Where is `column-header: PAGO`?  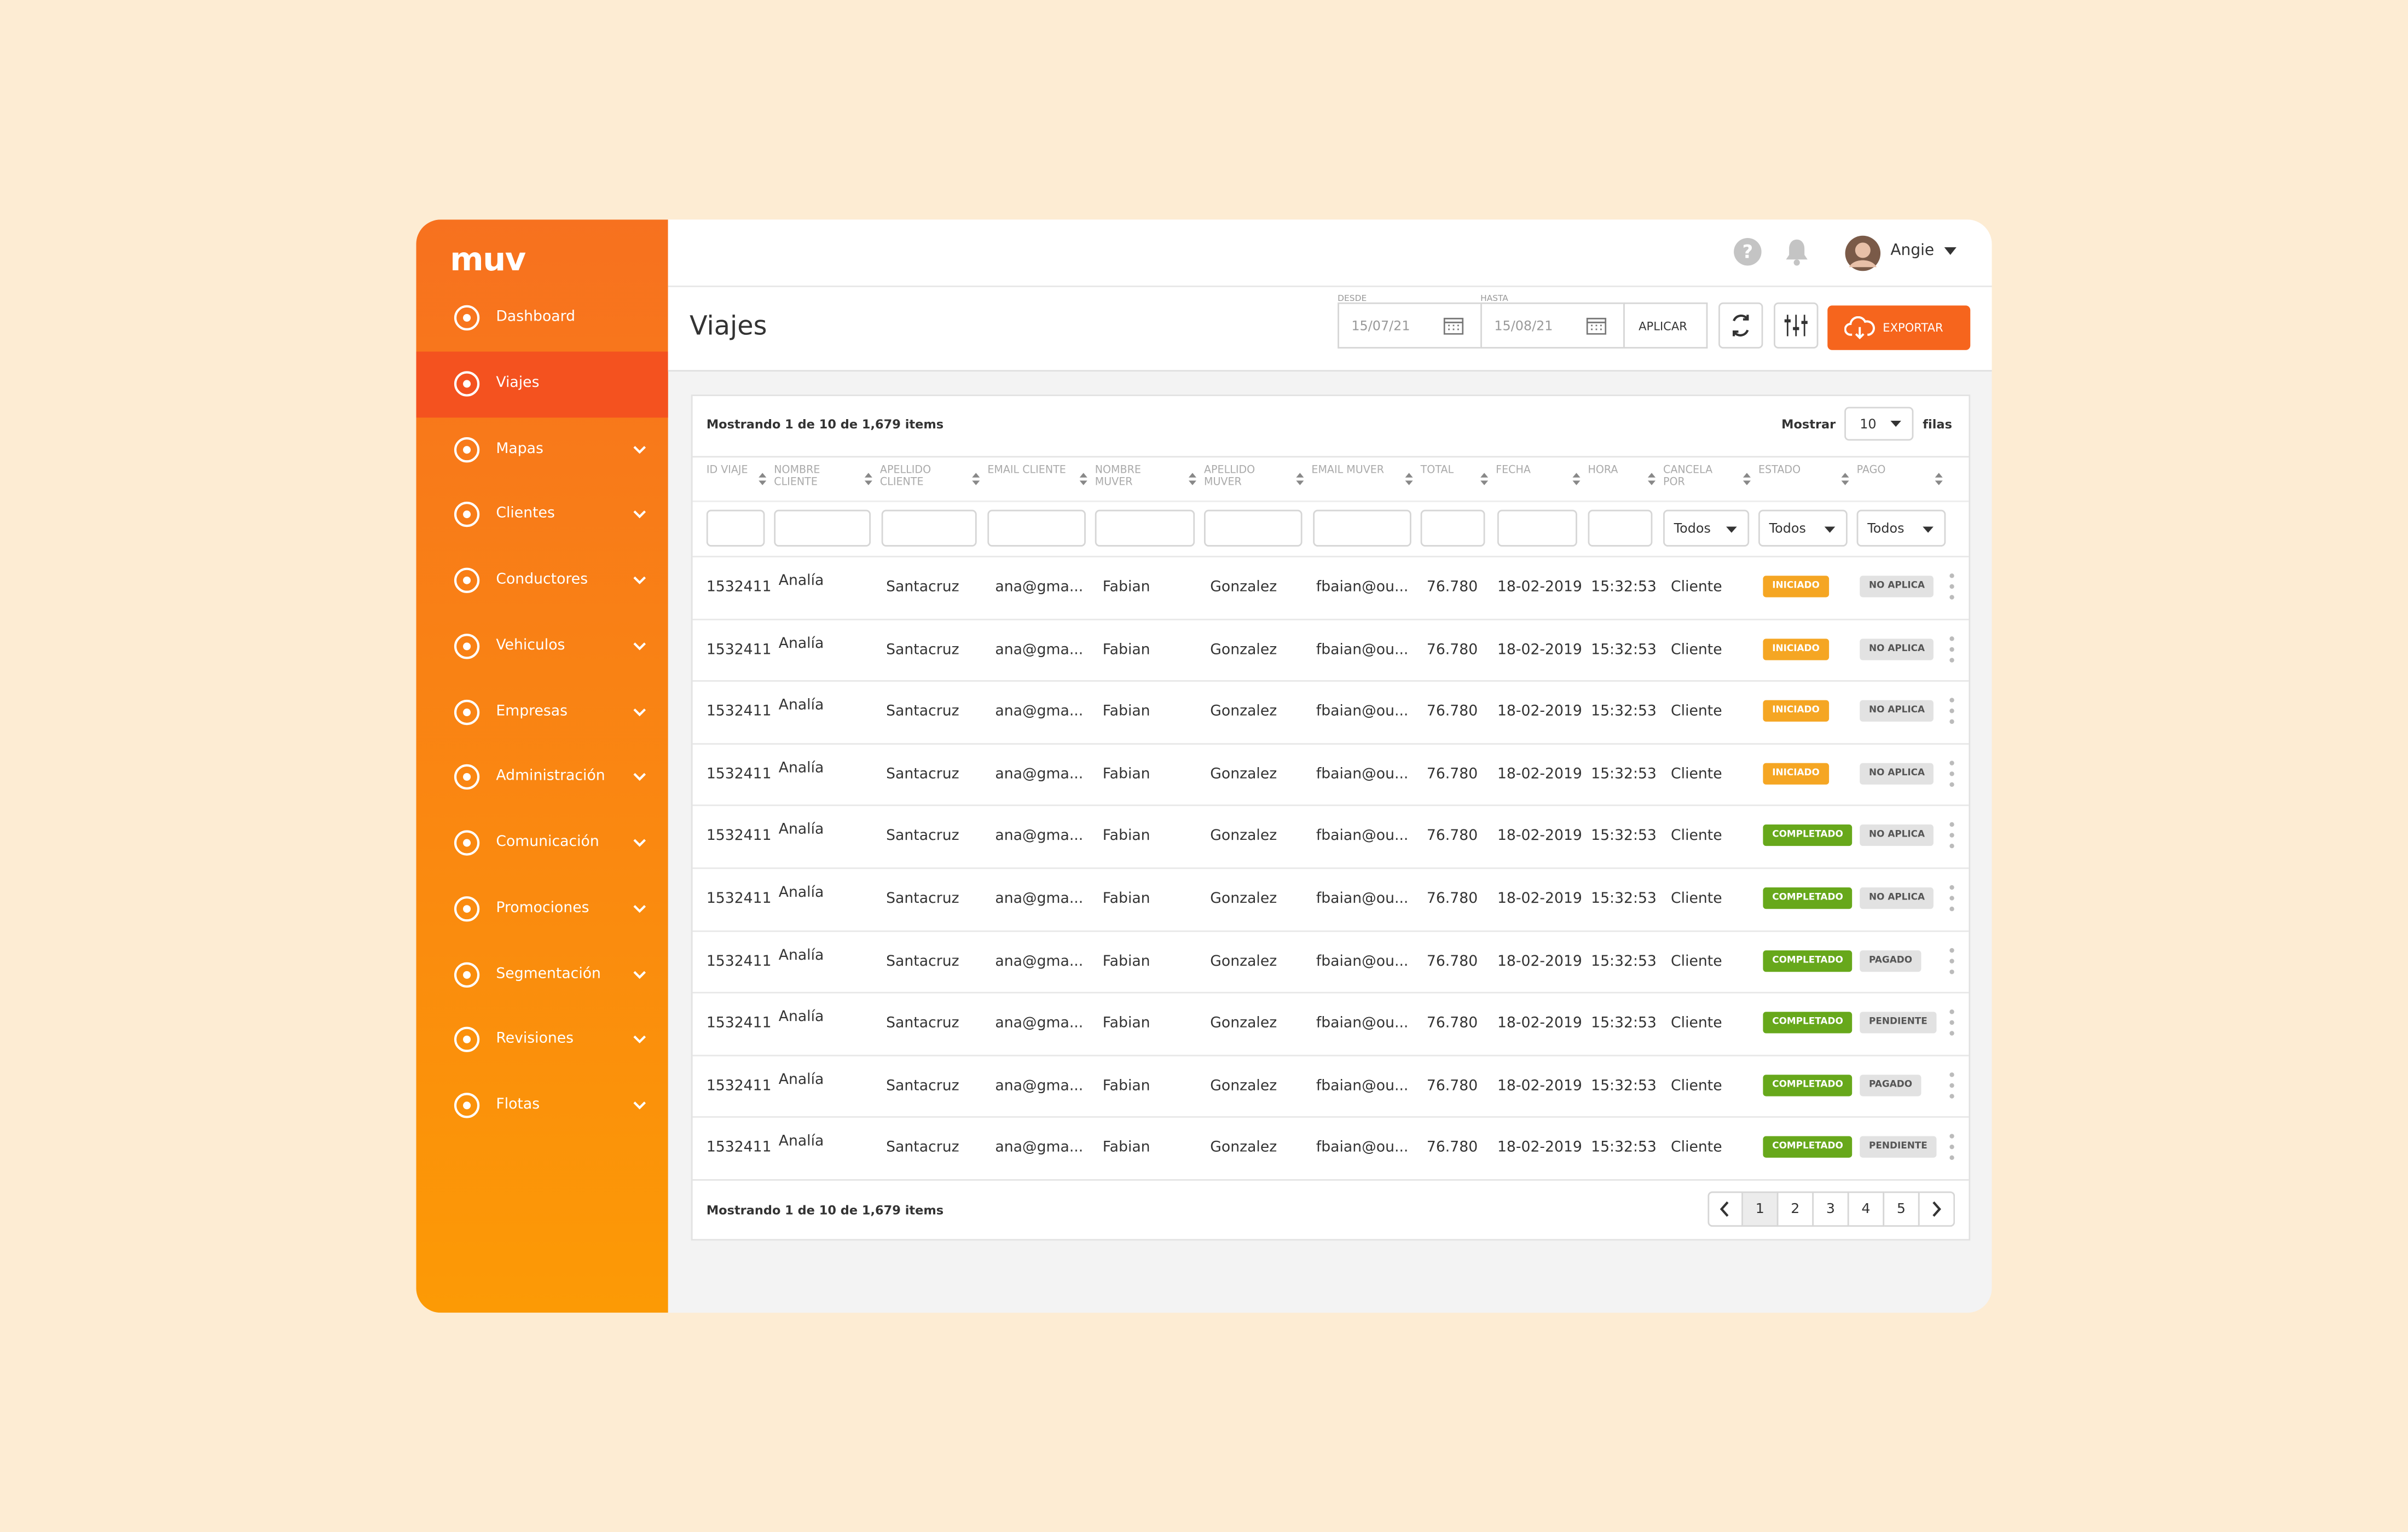 column-header: PAGO is located at coordinates (1871, 469).